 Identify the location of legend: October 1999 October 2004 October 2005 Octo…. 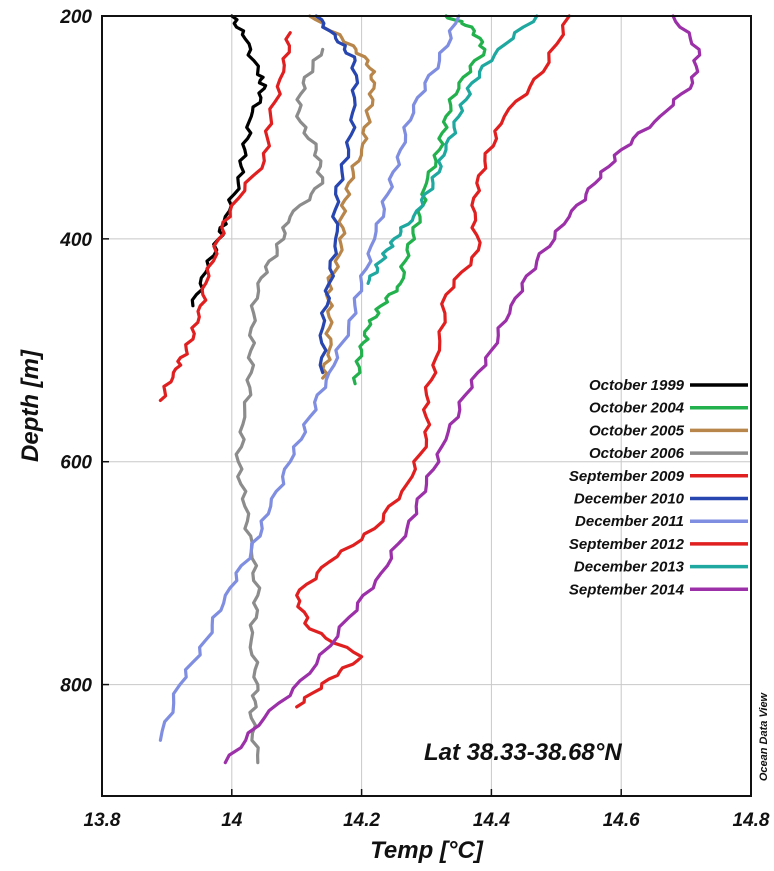
(658, 487).